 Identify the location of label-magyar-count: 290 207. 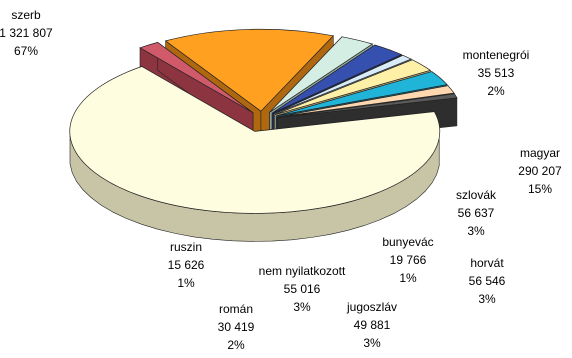
(540, 171).